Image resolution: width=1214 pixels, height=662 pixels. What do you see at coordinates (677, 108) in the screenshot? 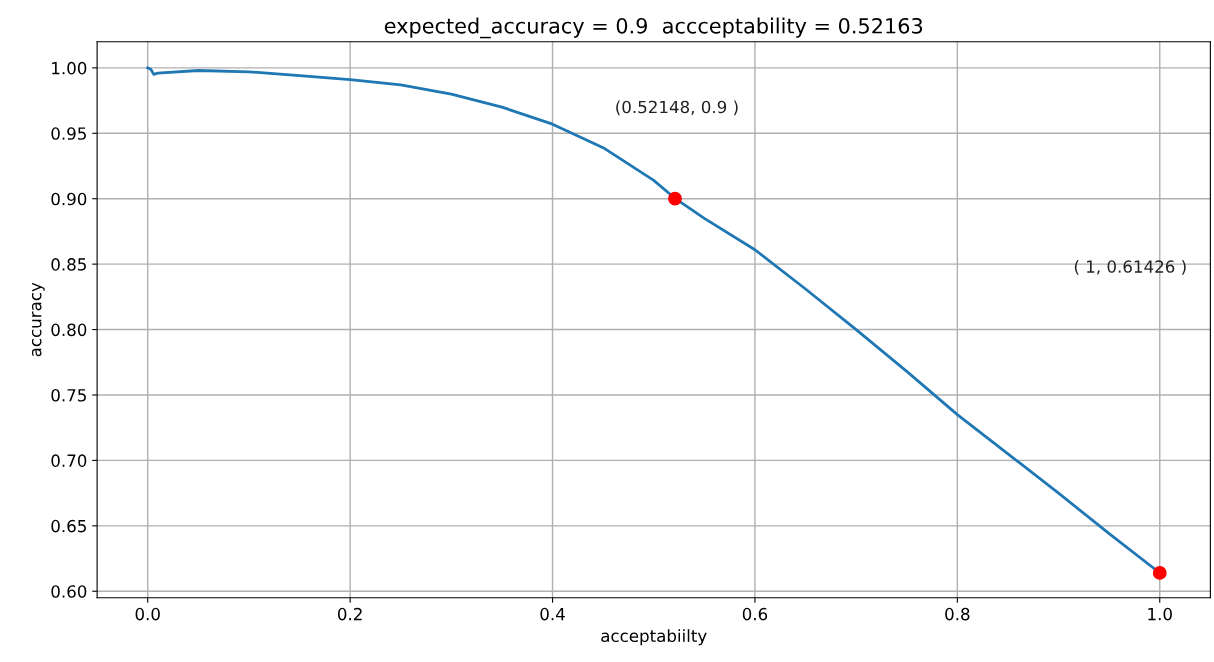
I see `annotation: (0.52148, 0.9 )` at bounding box center [677, 108].